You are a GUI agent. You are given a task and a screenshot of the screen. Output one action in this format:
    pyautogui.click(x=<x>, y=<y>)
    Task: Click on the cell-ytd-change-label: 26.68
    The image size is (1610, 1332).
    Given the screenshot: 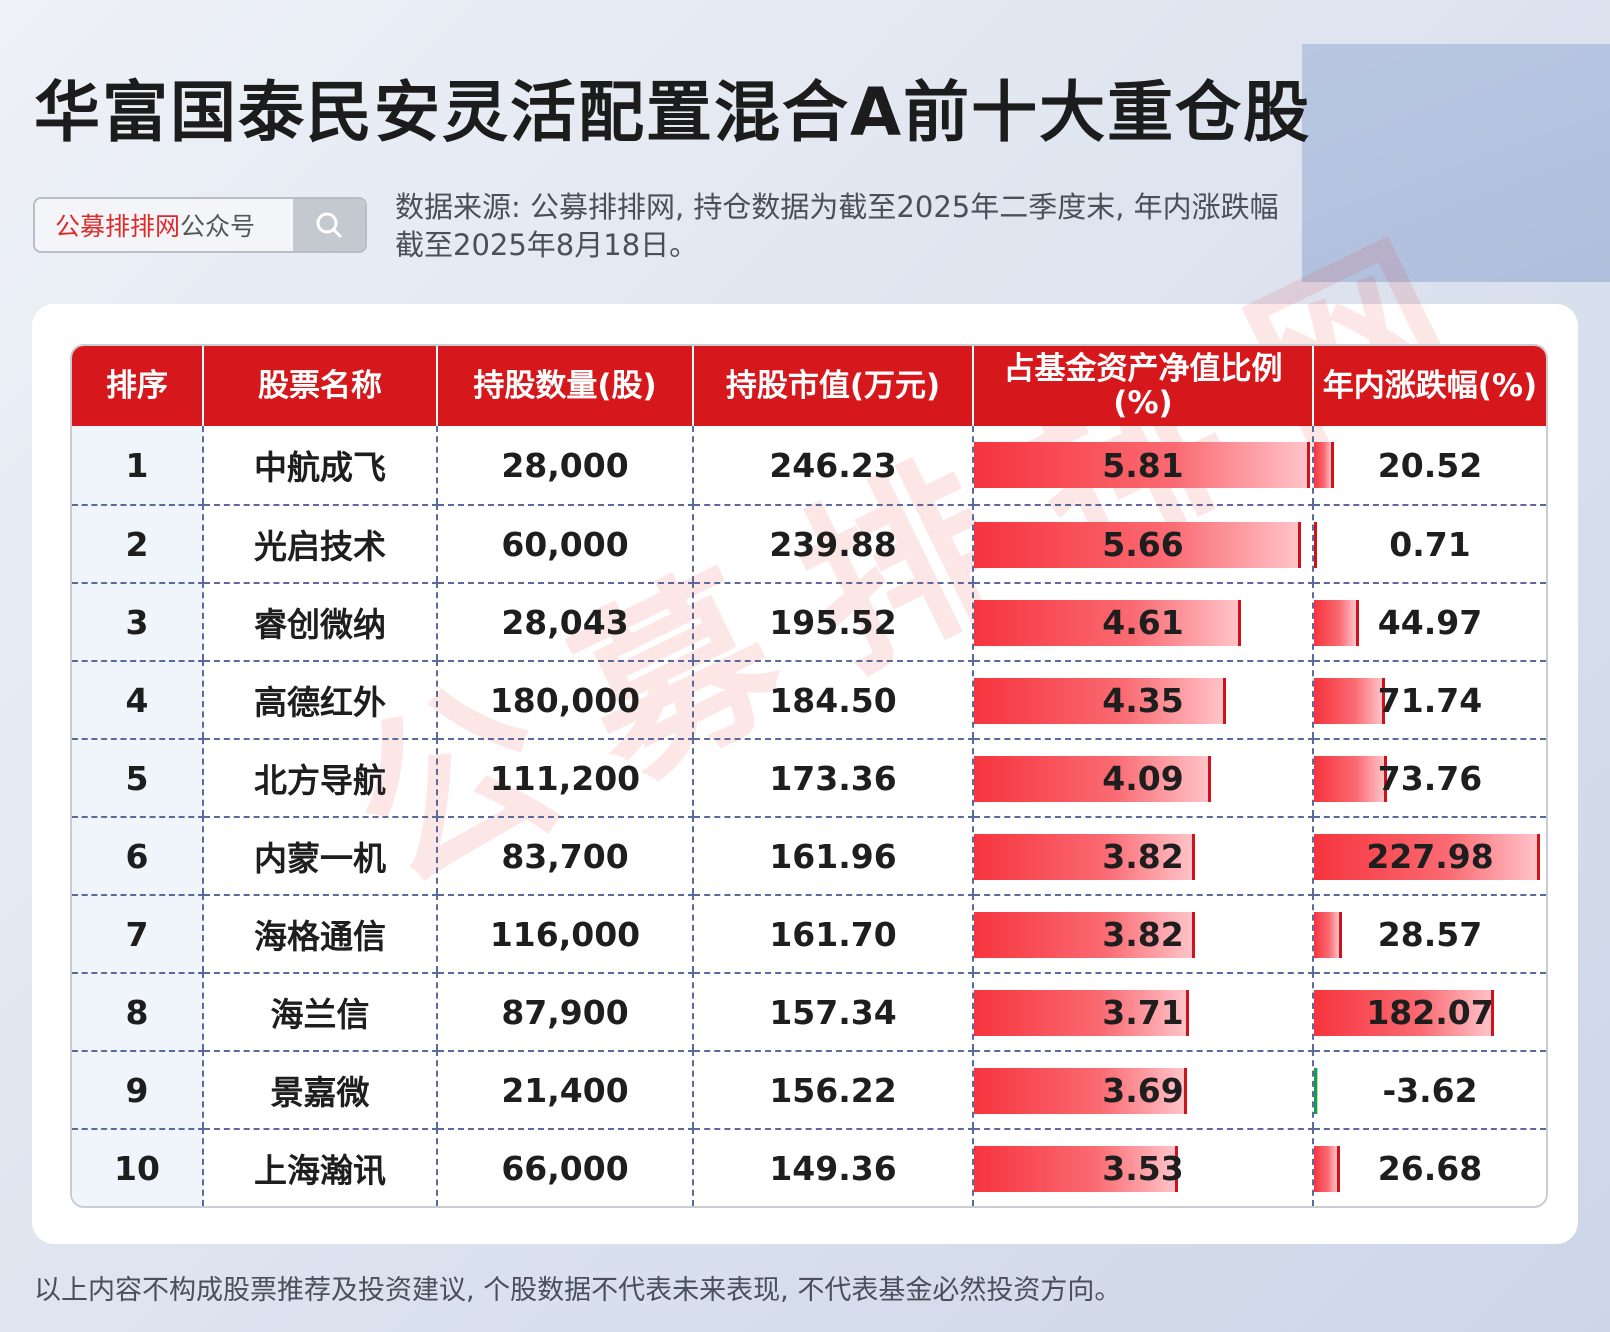 What is the action you would take?
    pyautogui.click(x=1430, y=1168)
    